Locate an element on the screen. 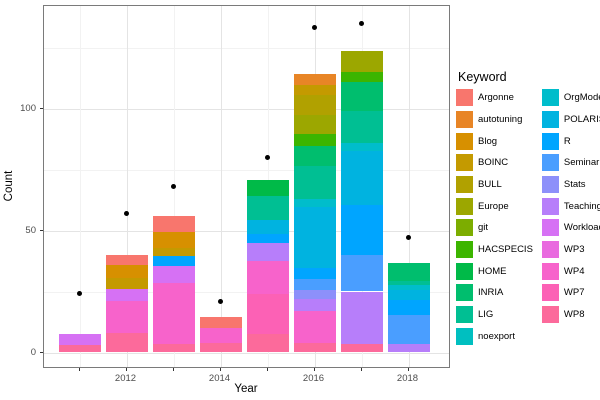 The width and height of the screenshot is (600, 400). legend-swatch-git is located at coordinates (464, 228).